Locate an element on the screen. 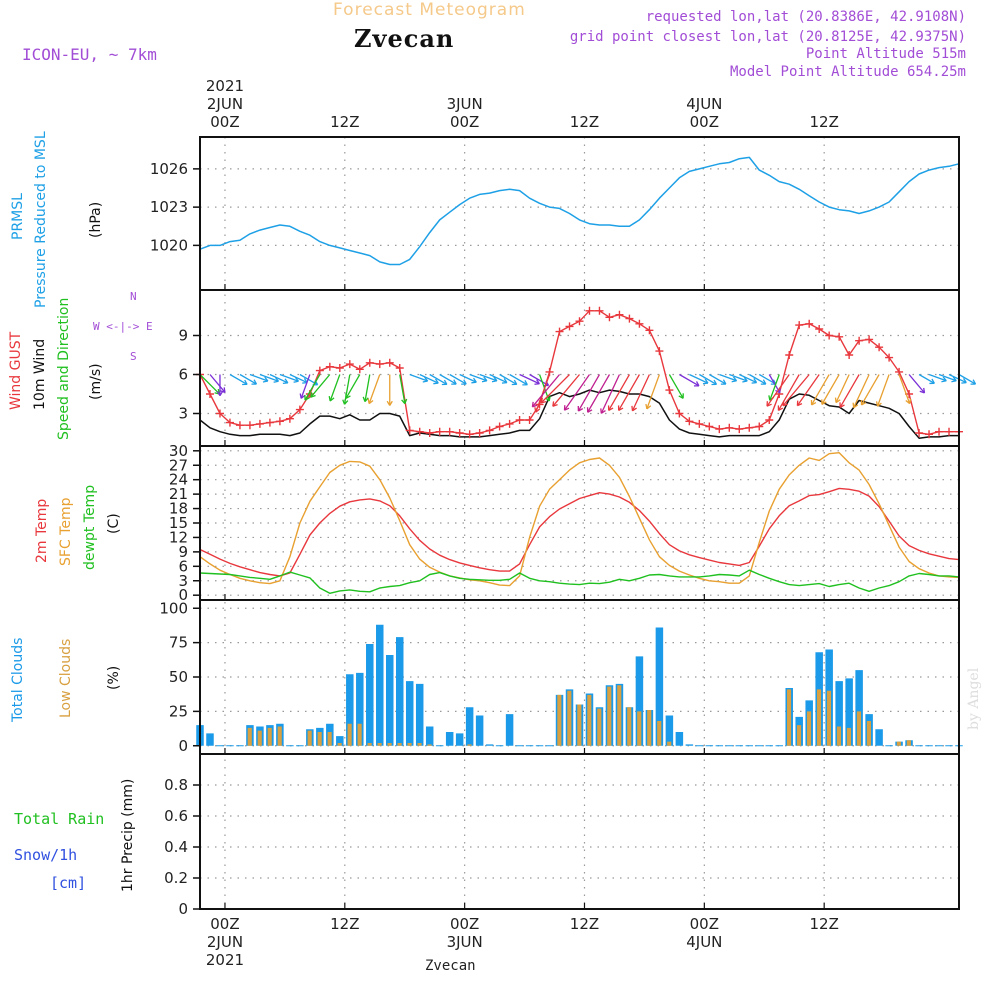 This screenshot has height=1000, width=1000. total-rain-label: Total Rain is located at coordinates (59, 819).